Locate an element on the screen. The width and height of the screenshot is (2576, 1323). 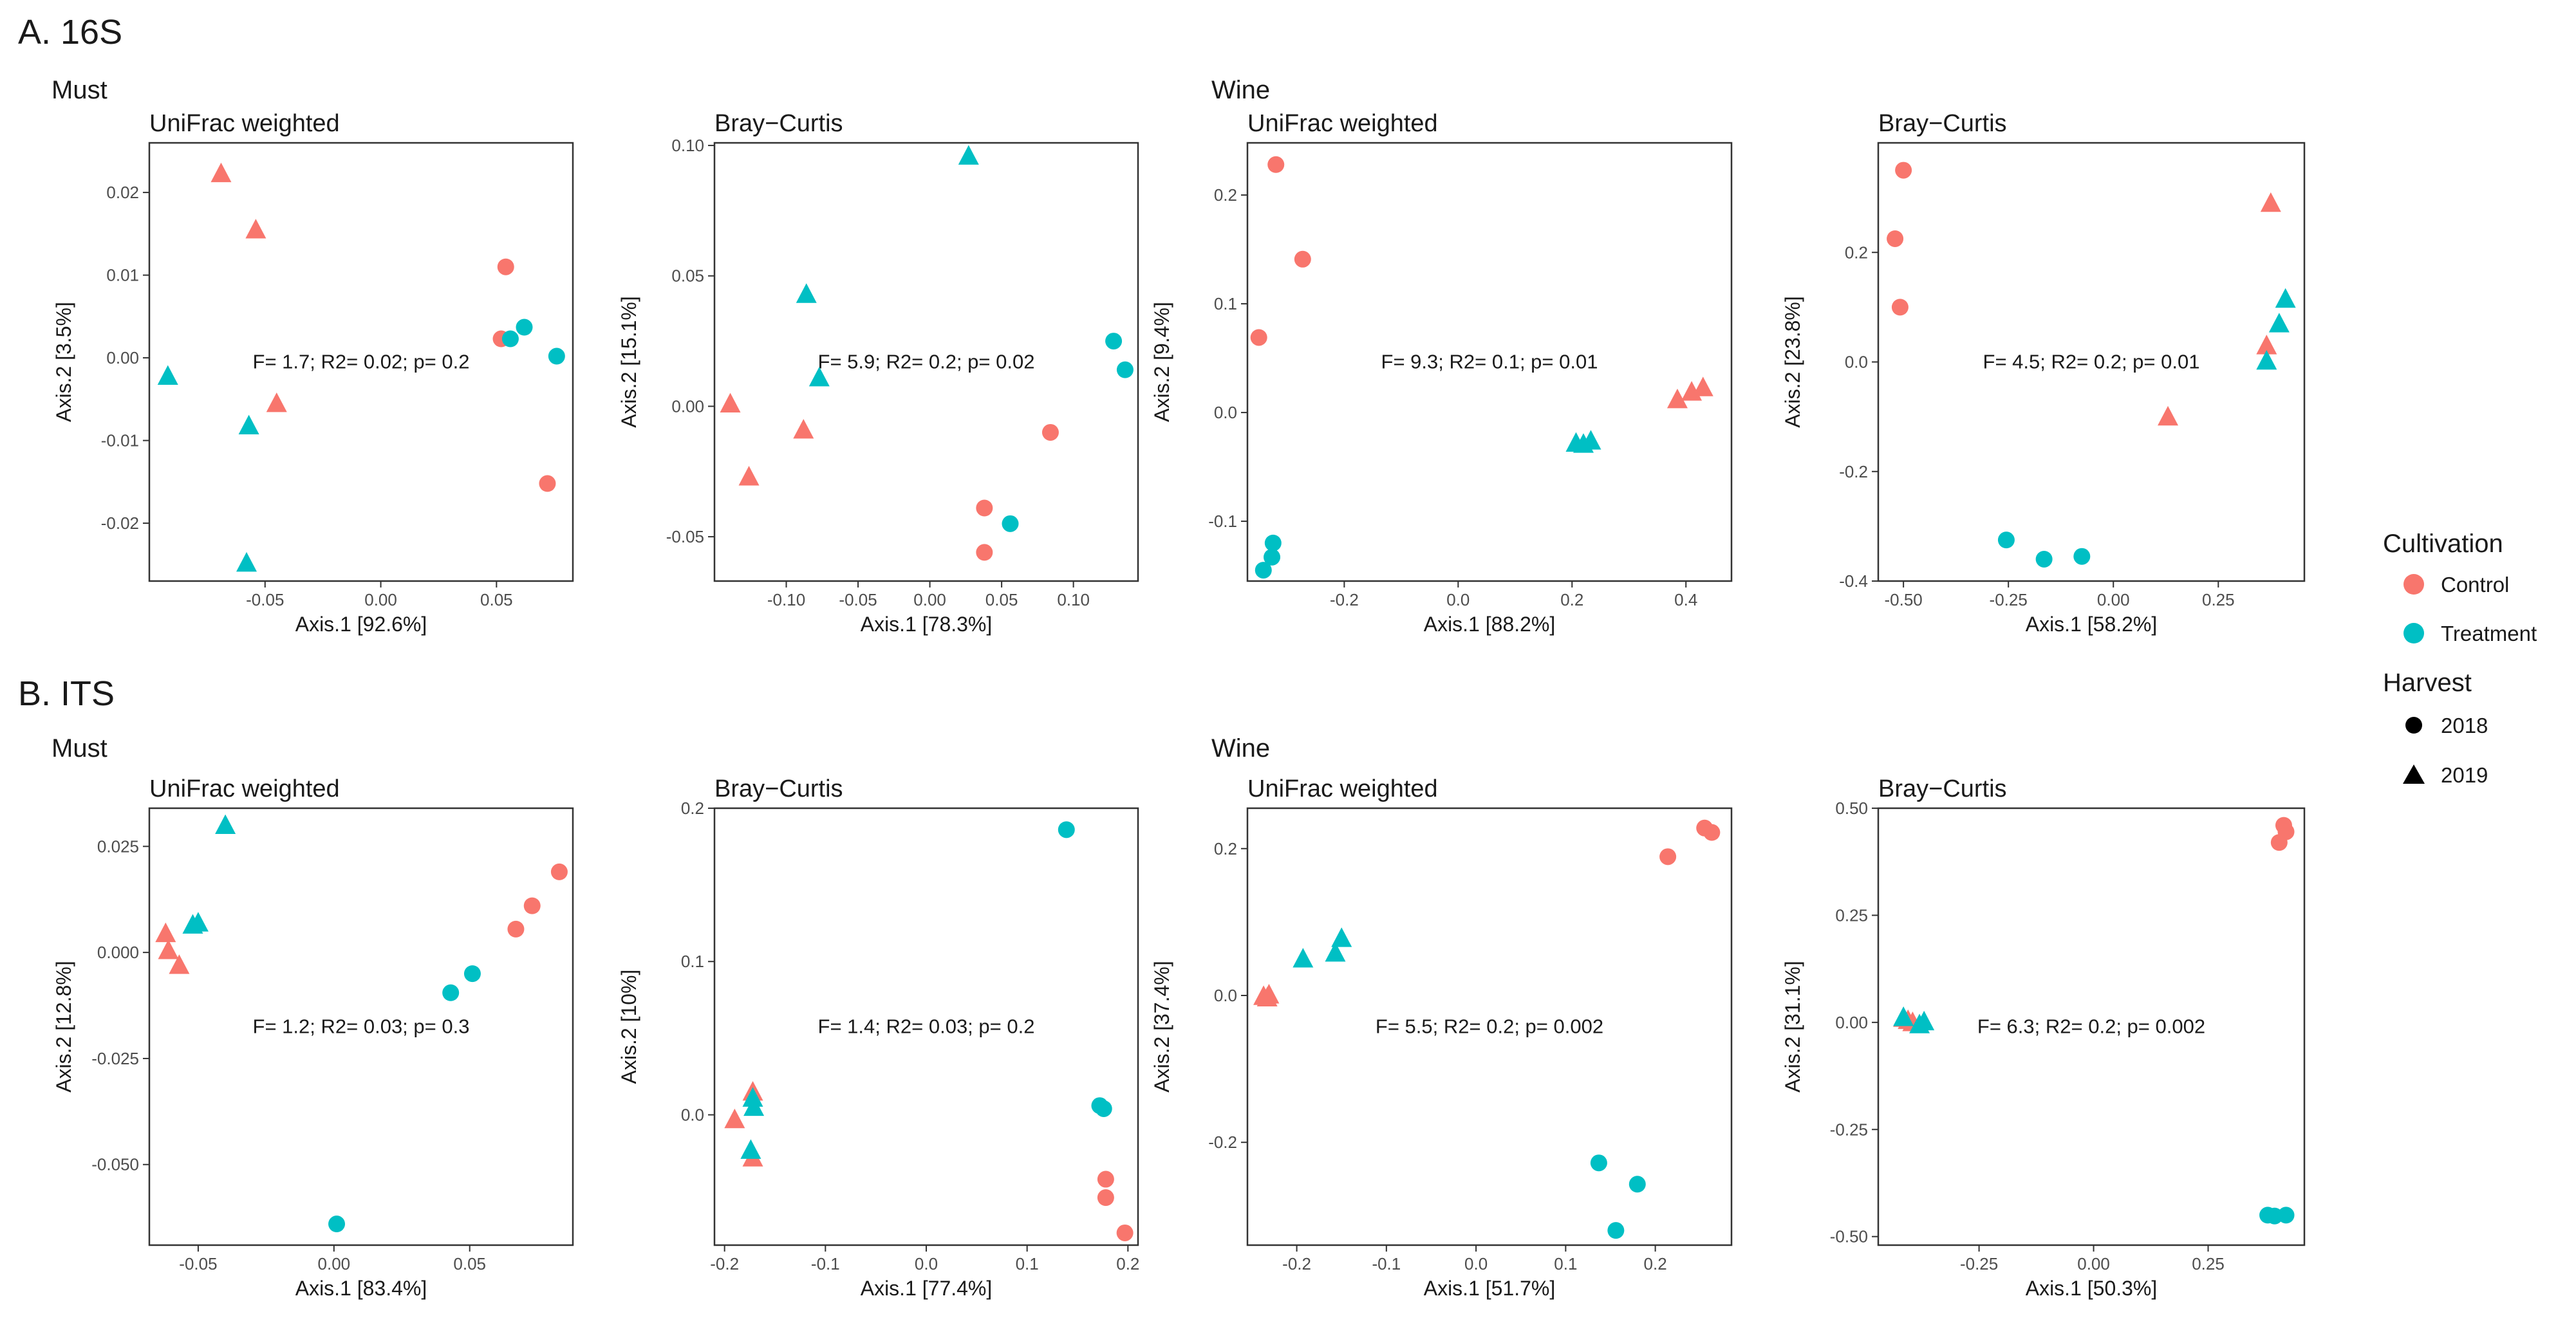
permanova-annotation: F= 6.3; R2= 0.2; p= 0.002 is located at coordinates (2091, 1026).